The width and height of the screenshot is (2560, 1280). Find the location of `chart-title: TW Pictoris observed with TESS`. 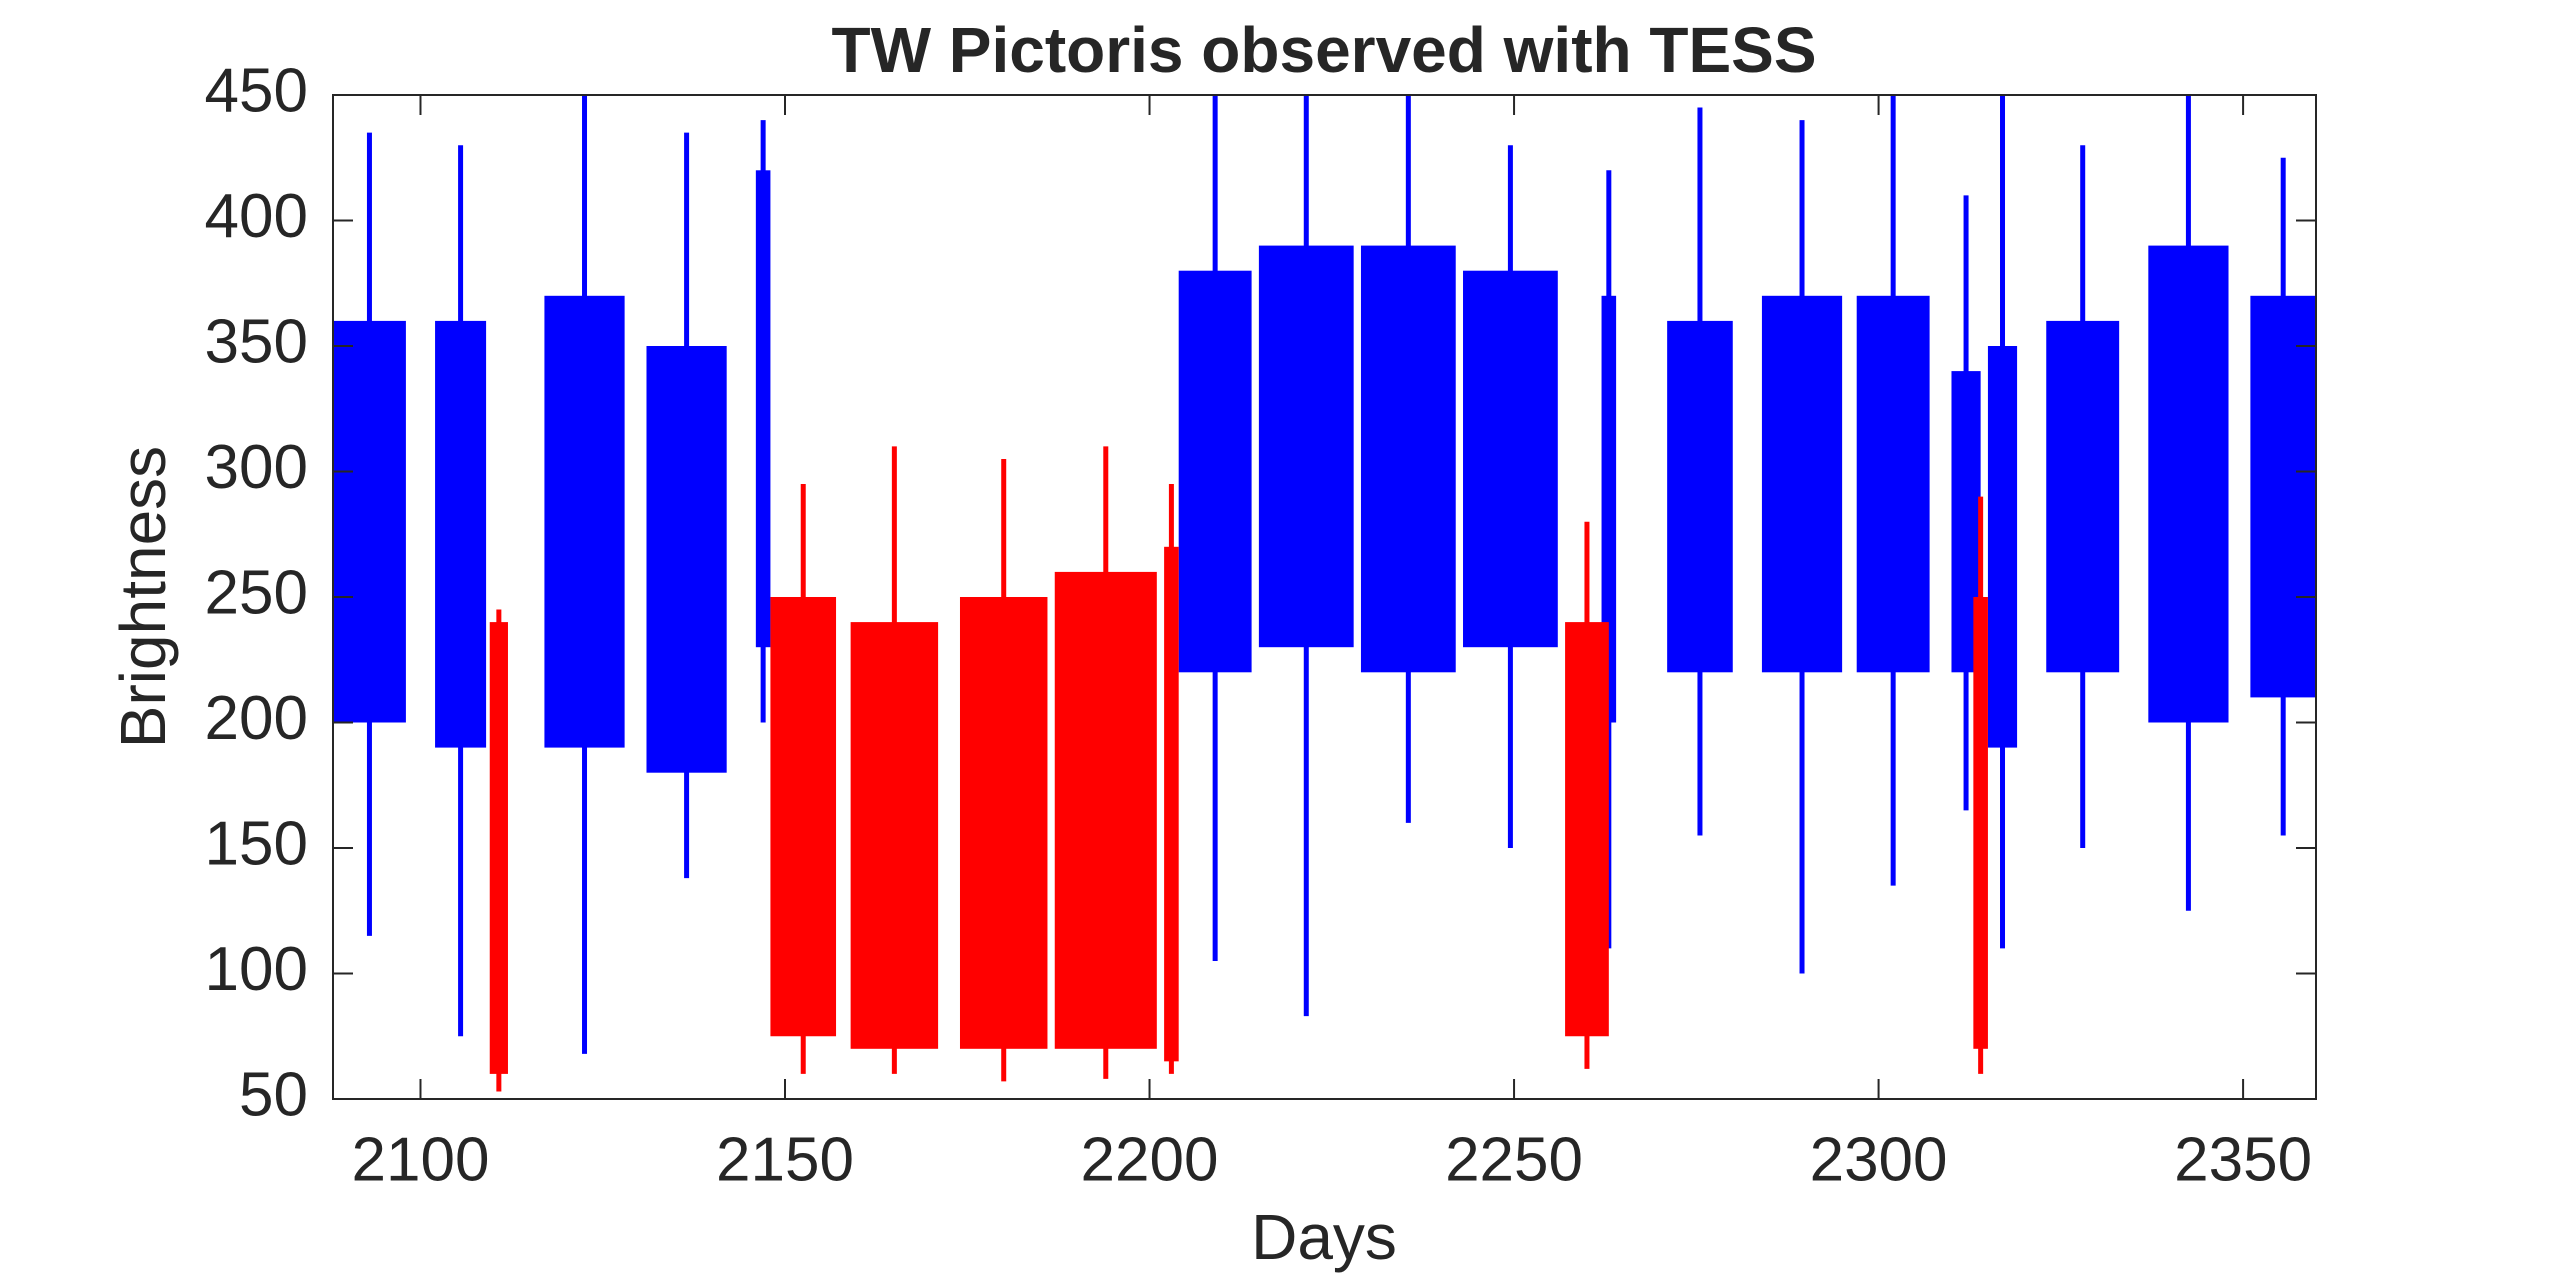

chart-title: TW Pictoris observed with TESS is located at coordinates (1323, 50).